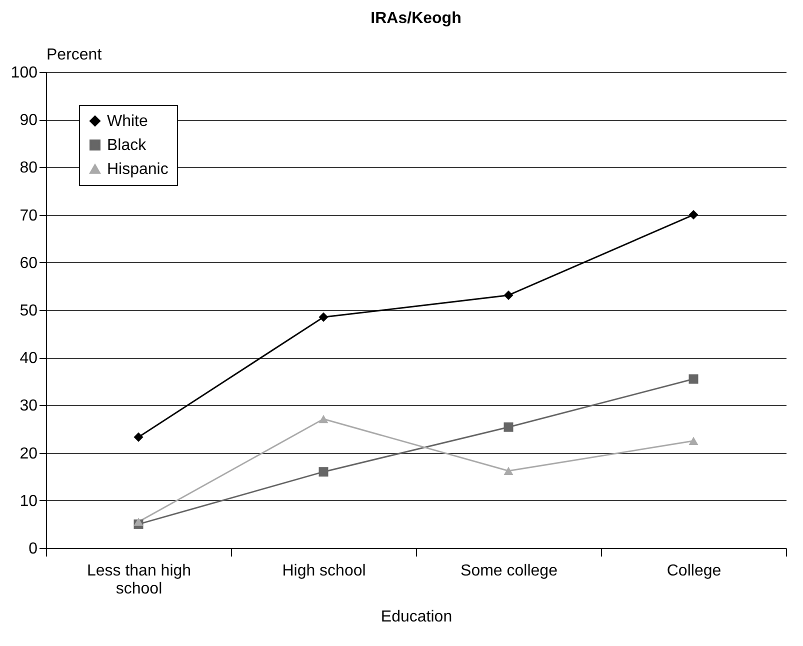 This screenshot has width=803, height=646. Describe the element at coordinates (29, 121) in the screenshot. I see `y-tick-label: 90` at that location.